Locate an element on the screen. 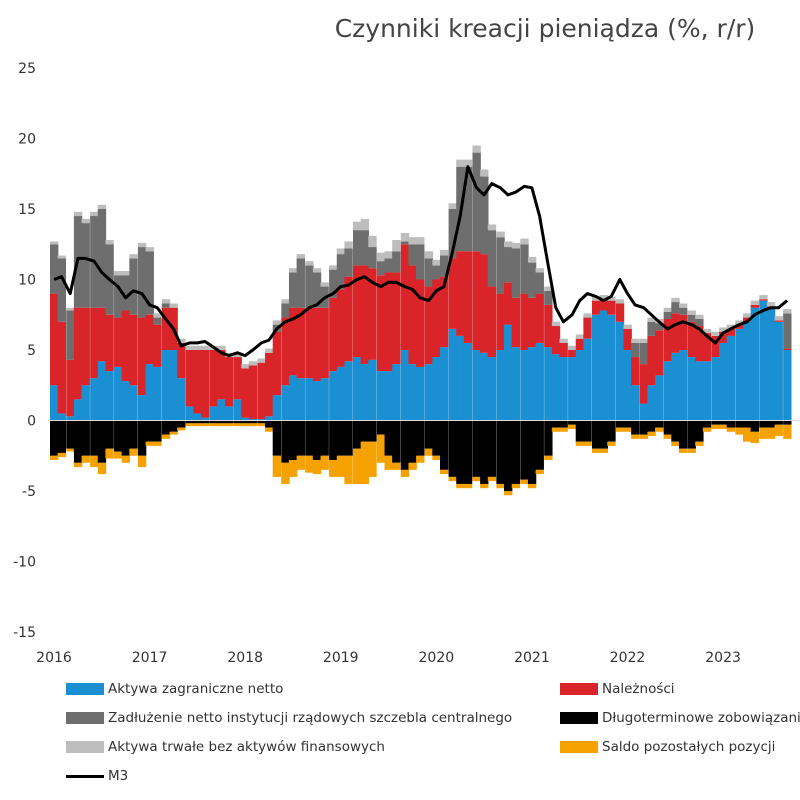 The image size is (800, 800). x-tick-label: 2020 is located at coordinates (437, 658).